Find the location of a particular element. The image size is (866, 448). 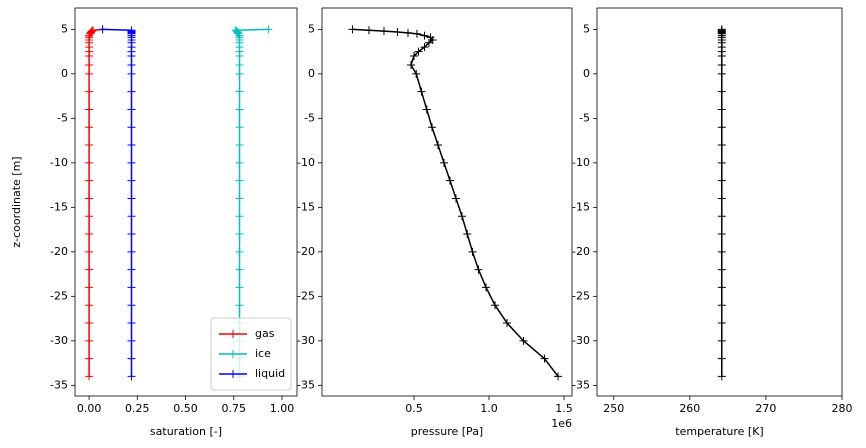

x-tick-label: 270 is located at coordinates (765, 408).